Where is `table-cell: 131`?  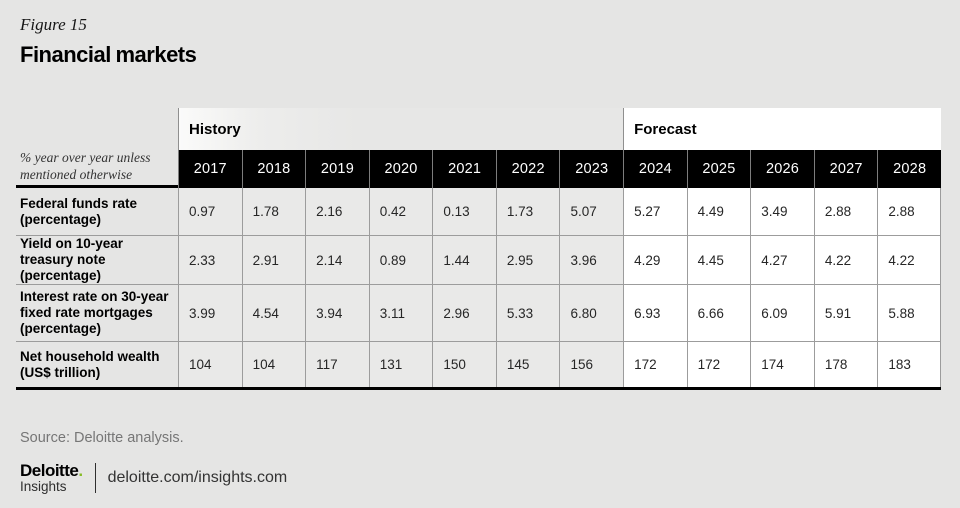 table-cell: 131 is located at coordinates (400, 364).